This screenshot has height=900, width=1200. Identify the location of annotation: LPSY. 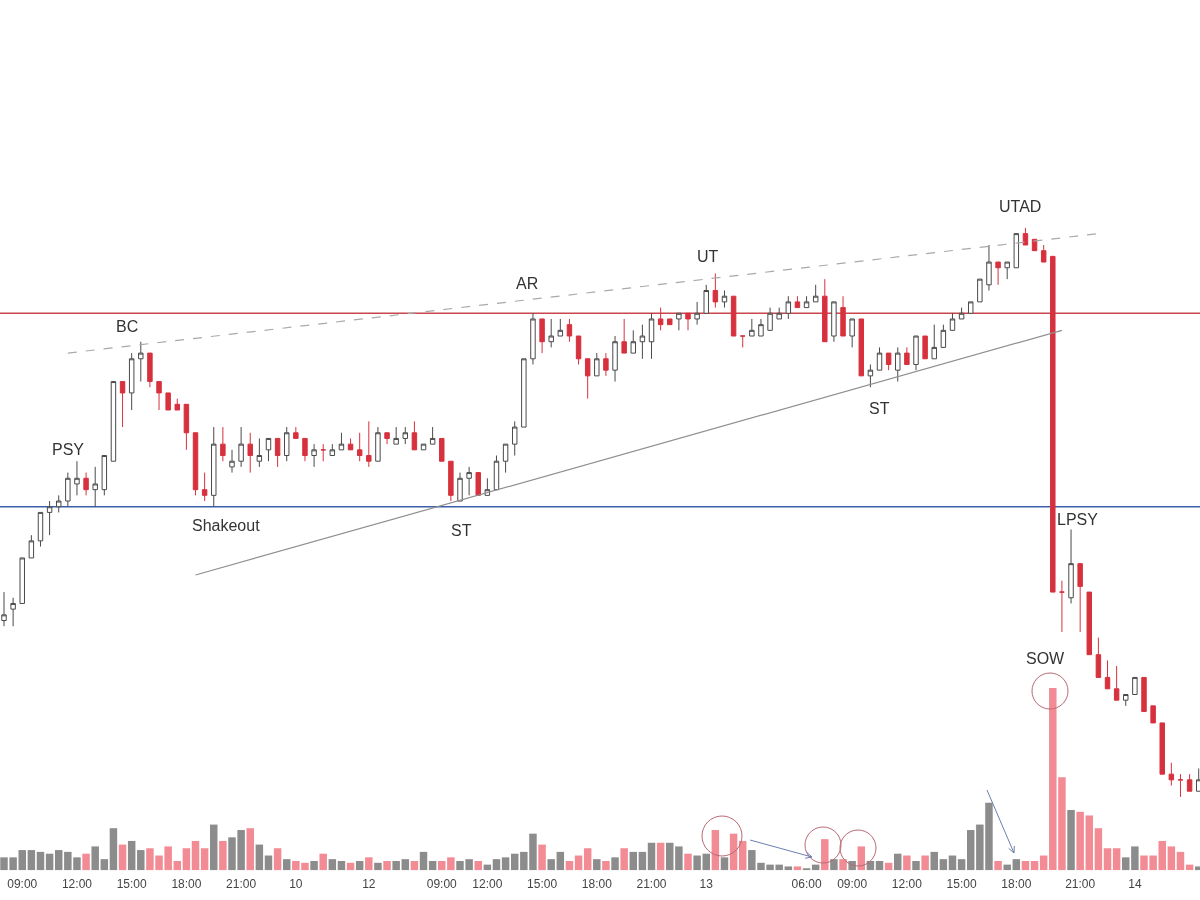
(1078, 519).